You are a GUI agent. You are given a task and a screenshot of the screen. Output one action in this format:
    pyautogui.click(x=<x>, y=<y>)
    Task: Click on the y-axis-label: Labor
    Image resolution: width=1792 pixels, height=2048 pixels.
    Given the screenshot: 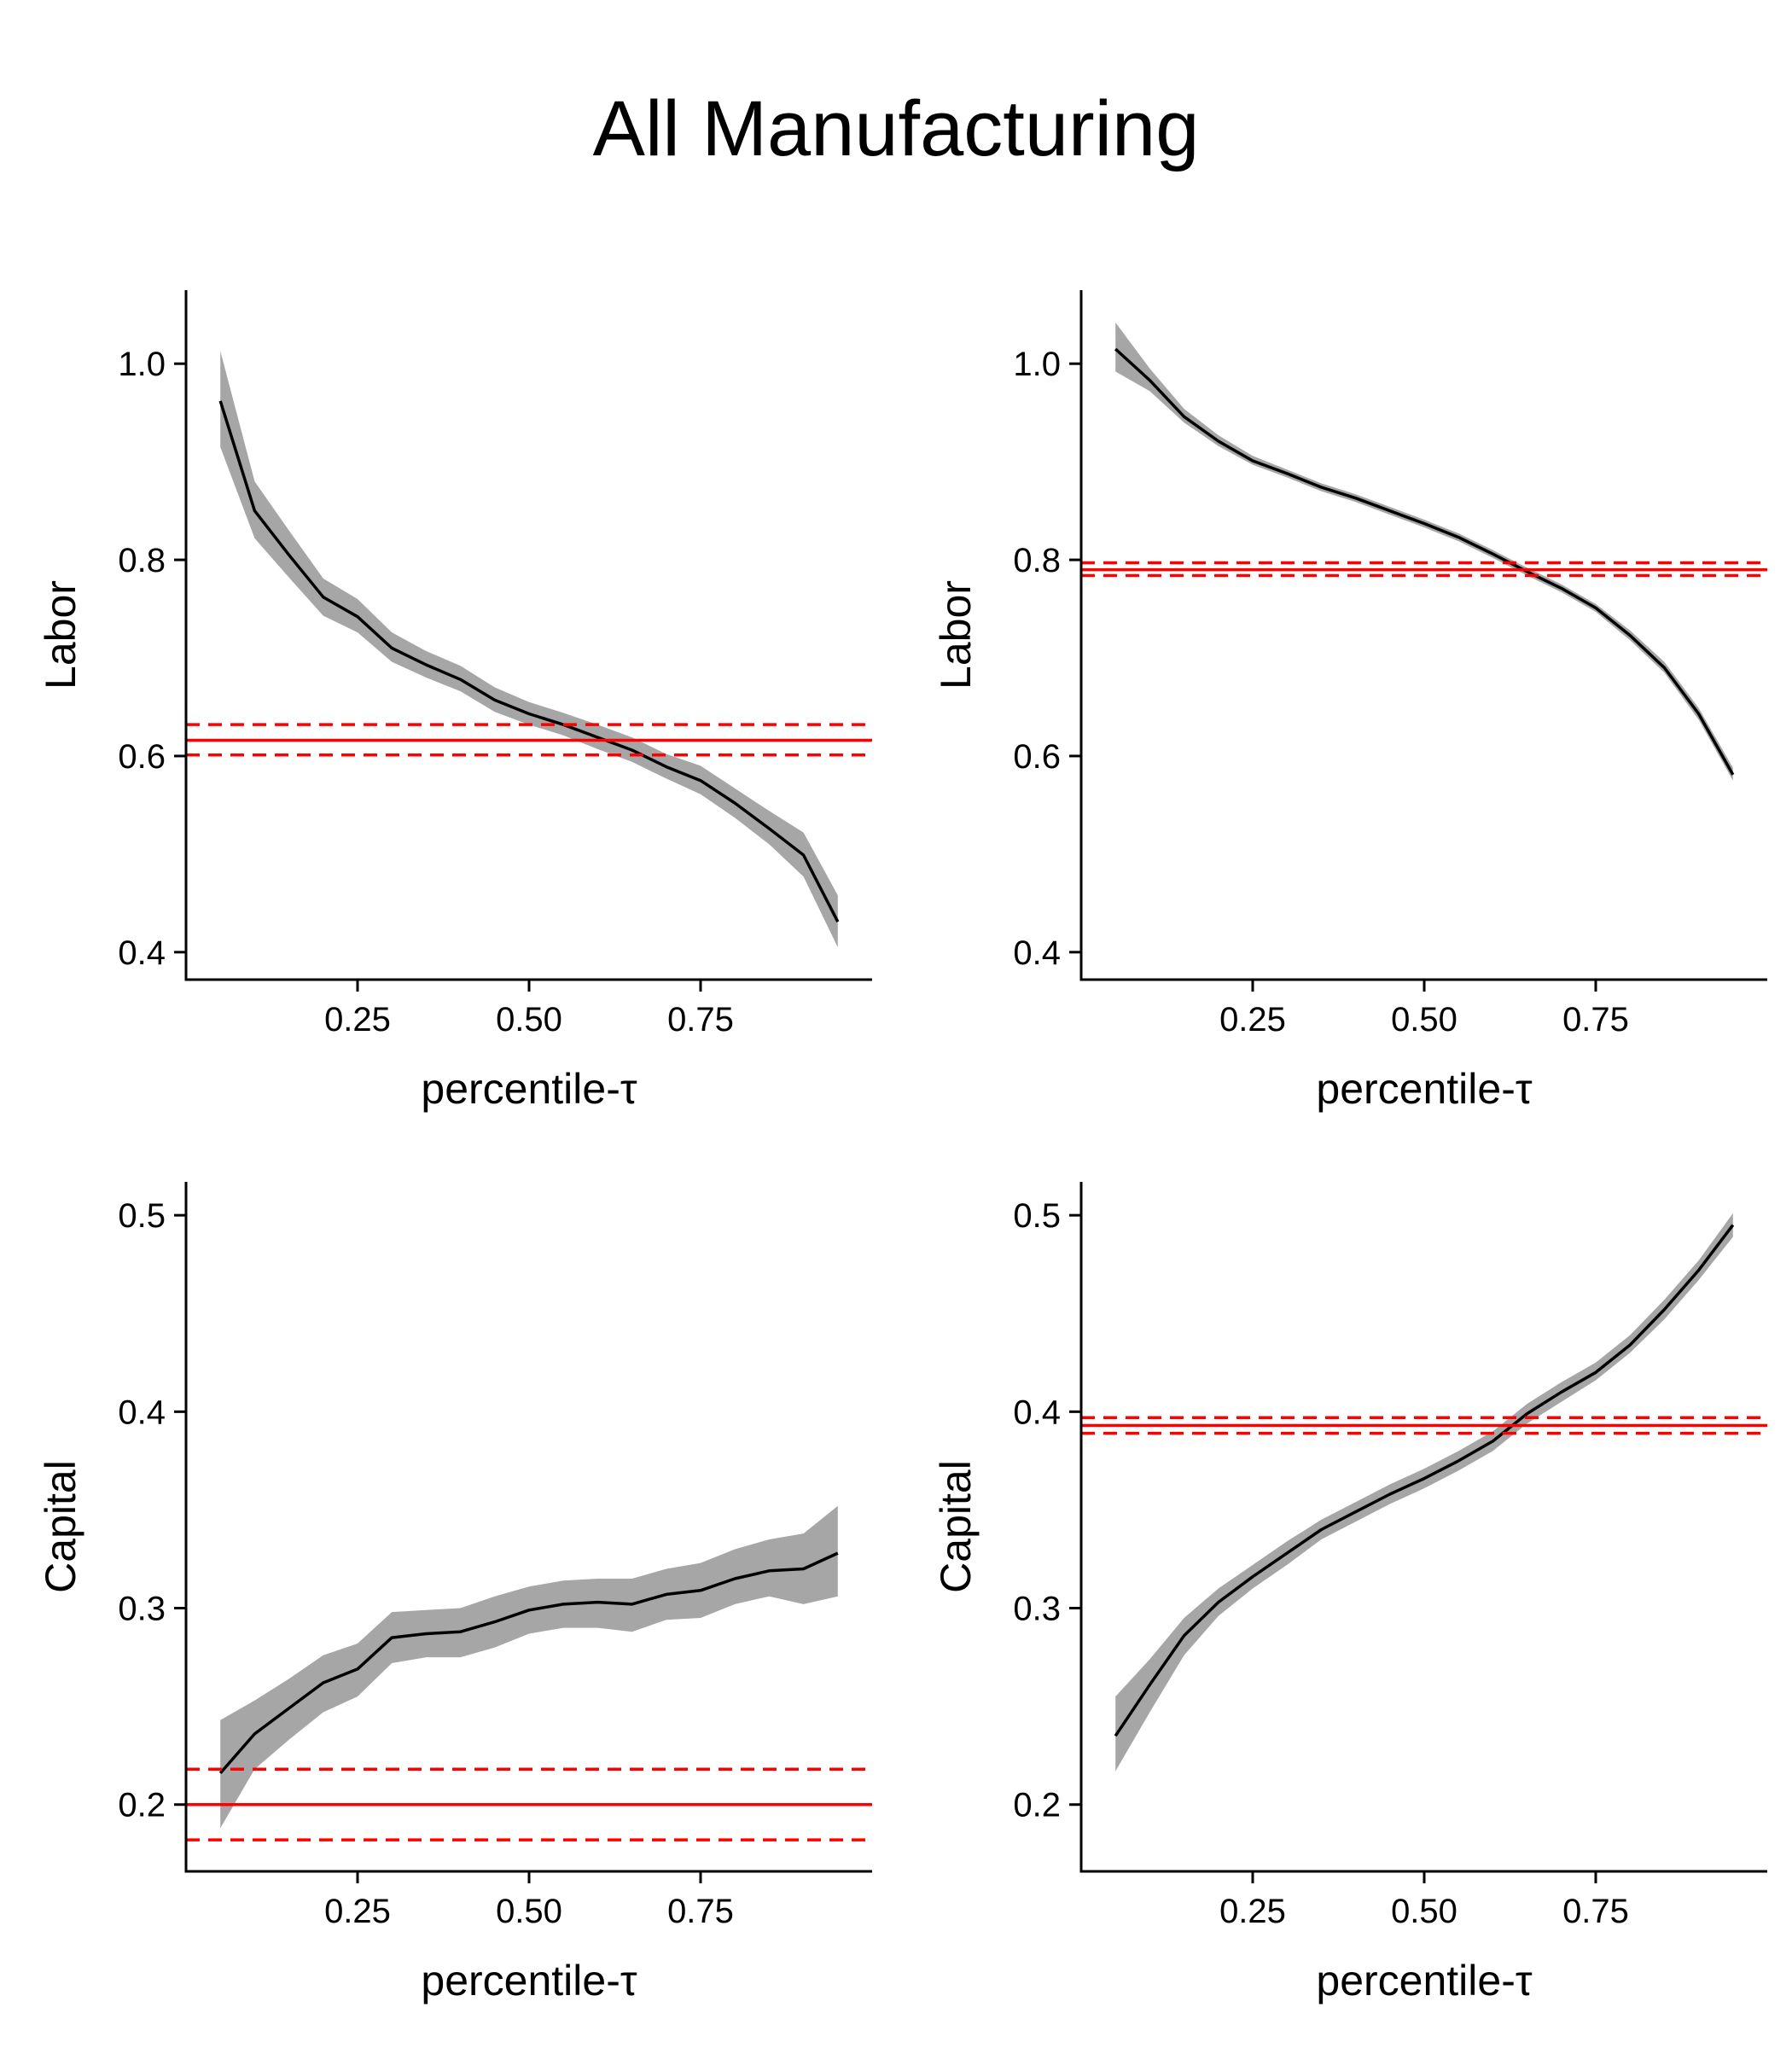 What is the action you would take?
    pyautogui.click(x=61, y=634)
    